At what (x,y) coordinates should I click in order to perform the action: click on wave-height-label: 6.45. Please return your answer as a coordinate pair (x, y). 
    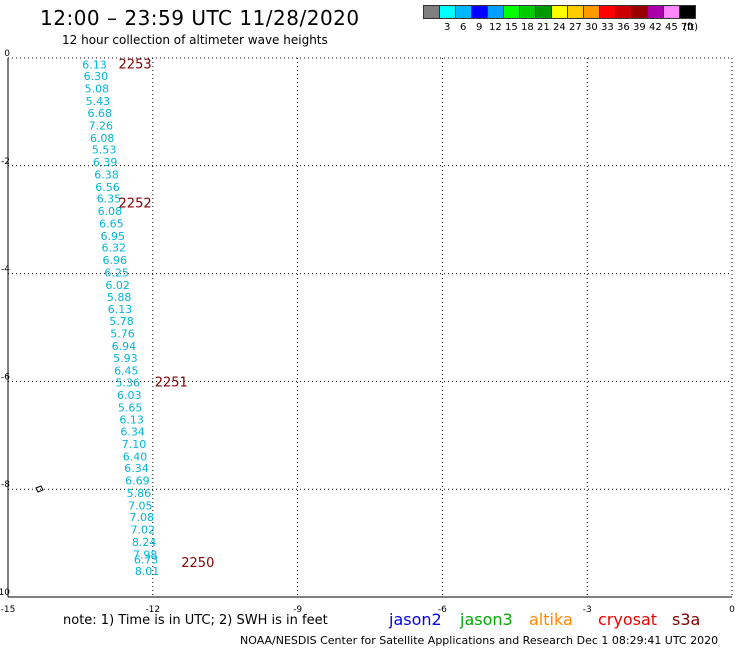
    Looking at the image, I should click on (126, 371).